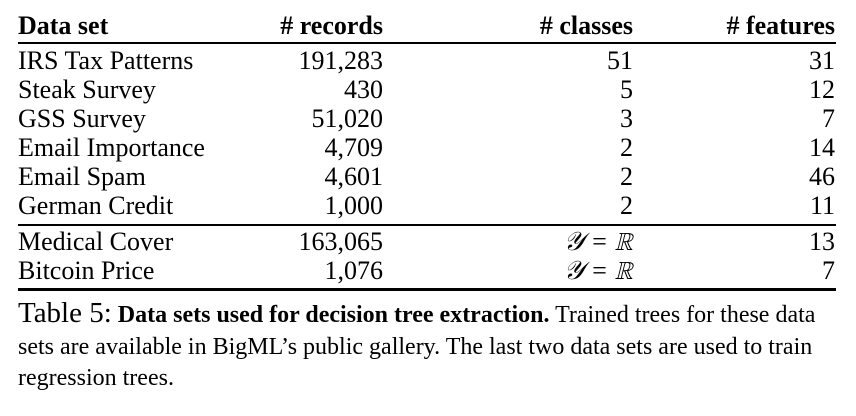  What do you see at coordinates (427, 60) in the screenshot?
I see `table-row: IRS Tax Patterns 191,283 51 31` at bounding box center [427, 60].